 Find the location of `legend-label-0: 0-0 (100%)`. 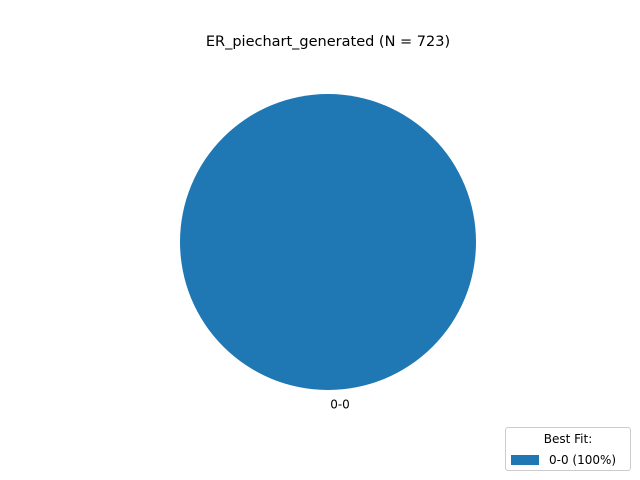

legend-label-0: 0-0 (100%) is located at coordinates (583, 460).